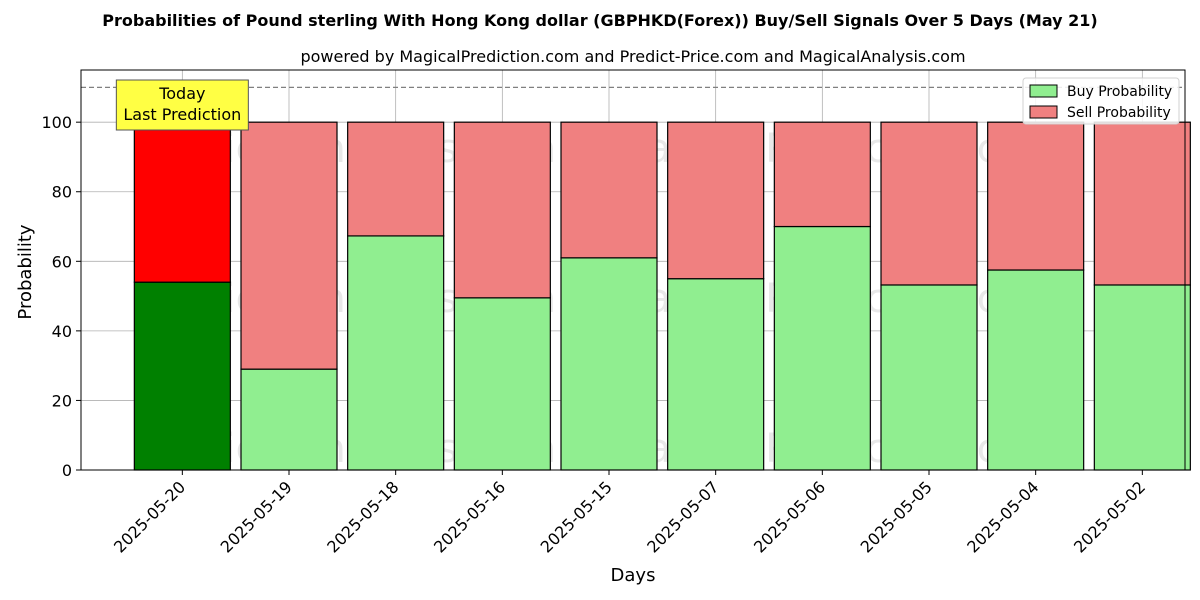 This screenshot has height=600, width=1200. What do you see at coordinates (182, 114) in the screenshot?
I see `annotation-text: Last Prediction` at bounding box center [182, 114].